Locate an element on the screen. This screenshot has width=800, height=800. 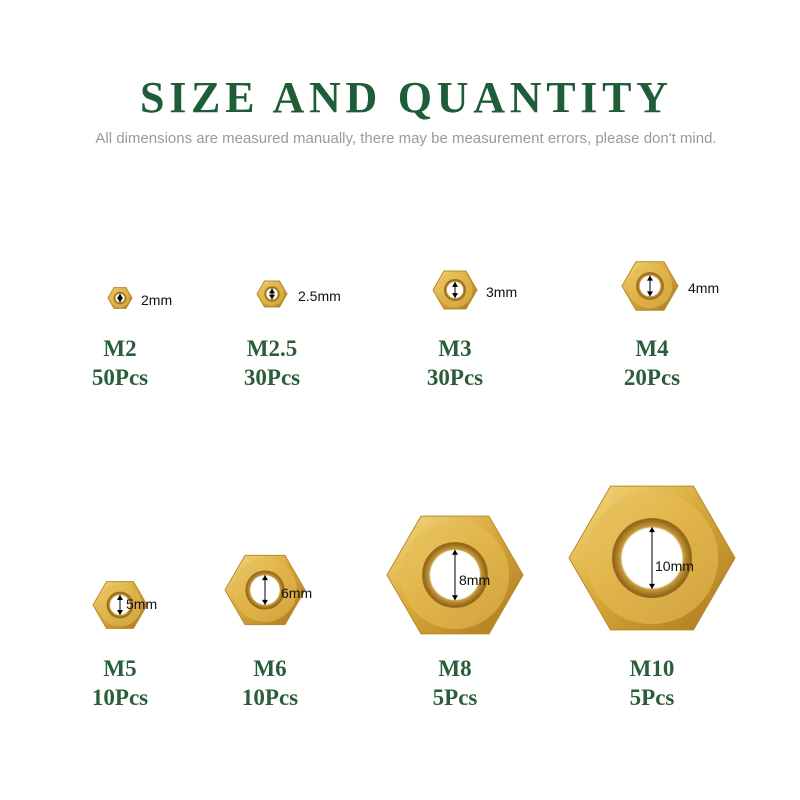
dimension: 6mm is located at coordinates (296, 593).